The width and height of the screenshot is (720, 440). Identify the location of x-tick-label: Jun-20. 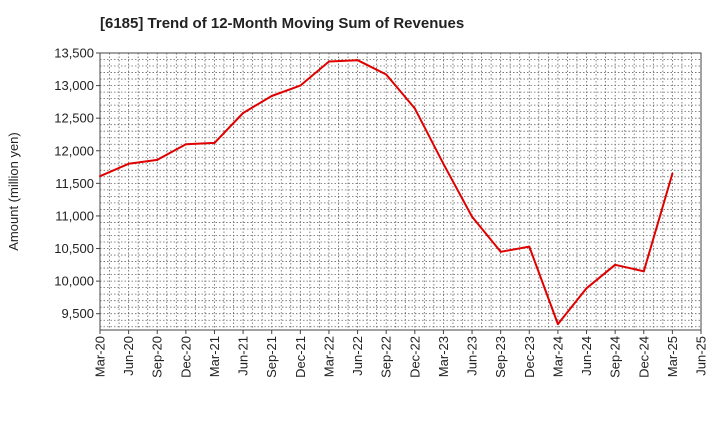
(128, 356).